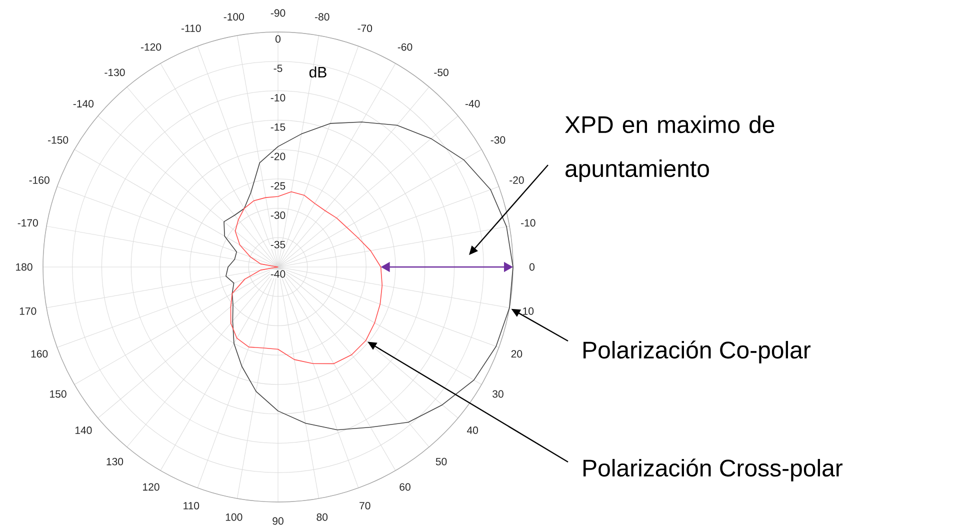 The image size is (974, 528). What do you see at coordinates (697, 352) in the screenshot?
I see `text: Polarización Co-polar` at bounding box center [697, 352].